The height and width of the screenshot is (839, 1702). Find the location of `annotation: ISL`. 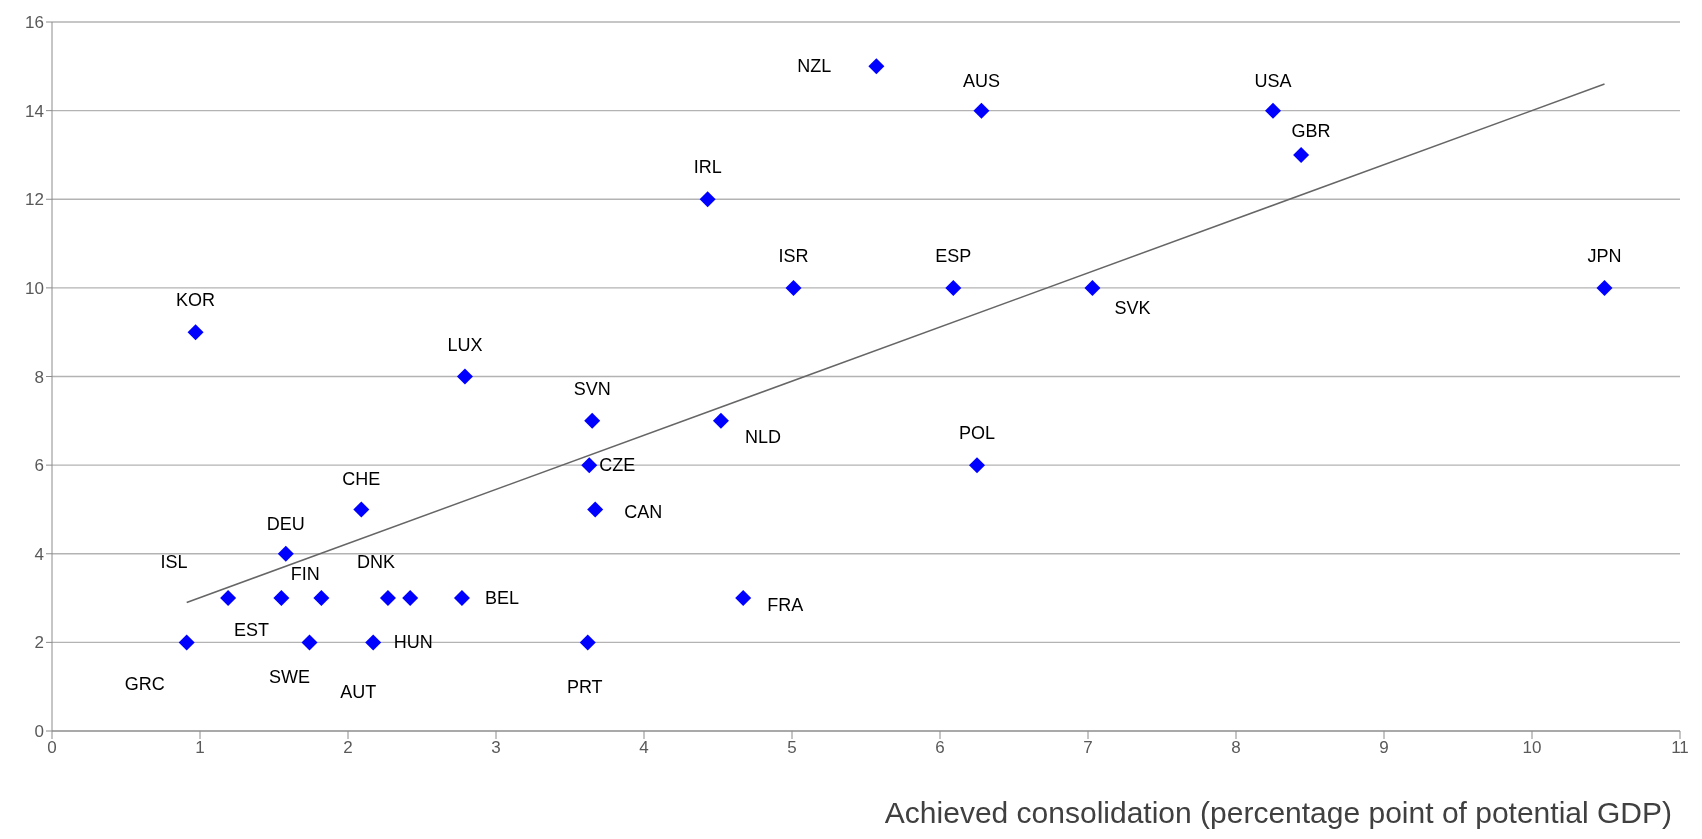

annotation: ISL is located at coordinates (174, 562).